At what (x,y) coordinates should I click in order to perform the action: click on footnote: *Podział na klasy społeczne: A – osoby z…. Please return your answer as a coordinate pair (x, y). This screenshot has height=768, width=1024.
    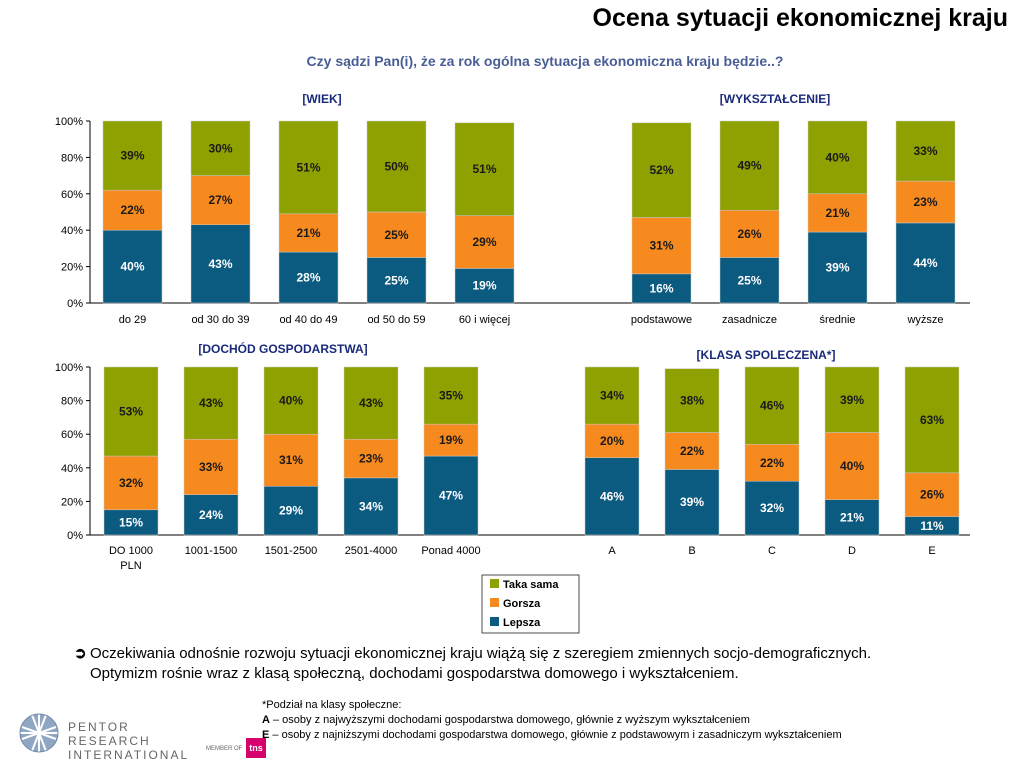
    Looking at the image, I should click on (552, 720).